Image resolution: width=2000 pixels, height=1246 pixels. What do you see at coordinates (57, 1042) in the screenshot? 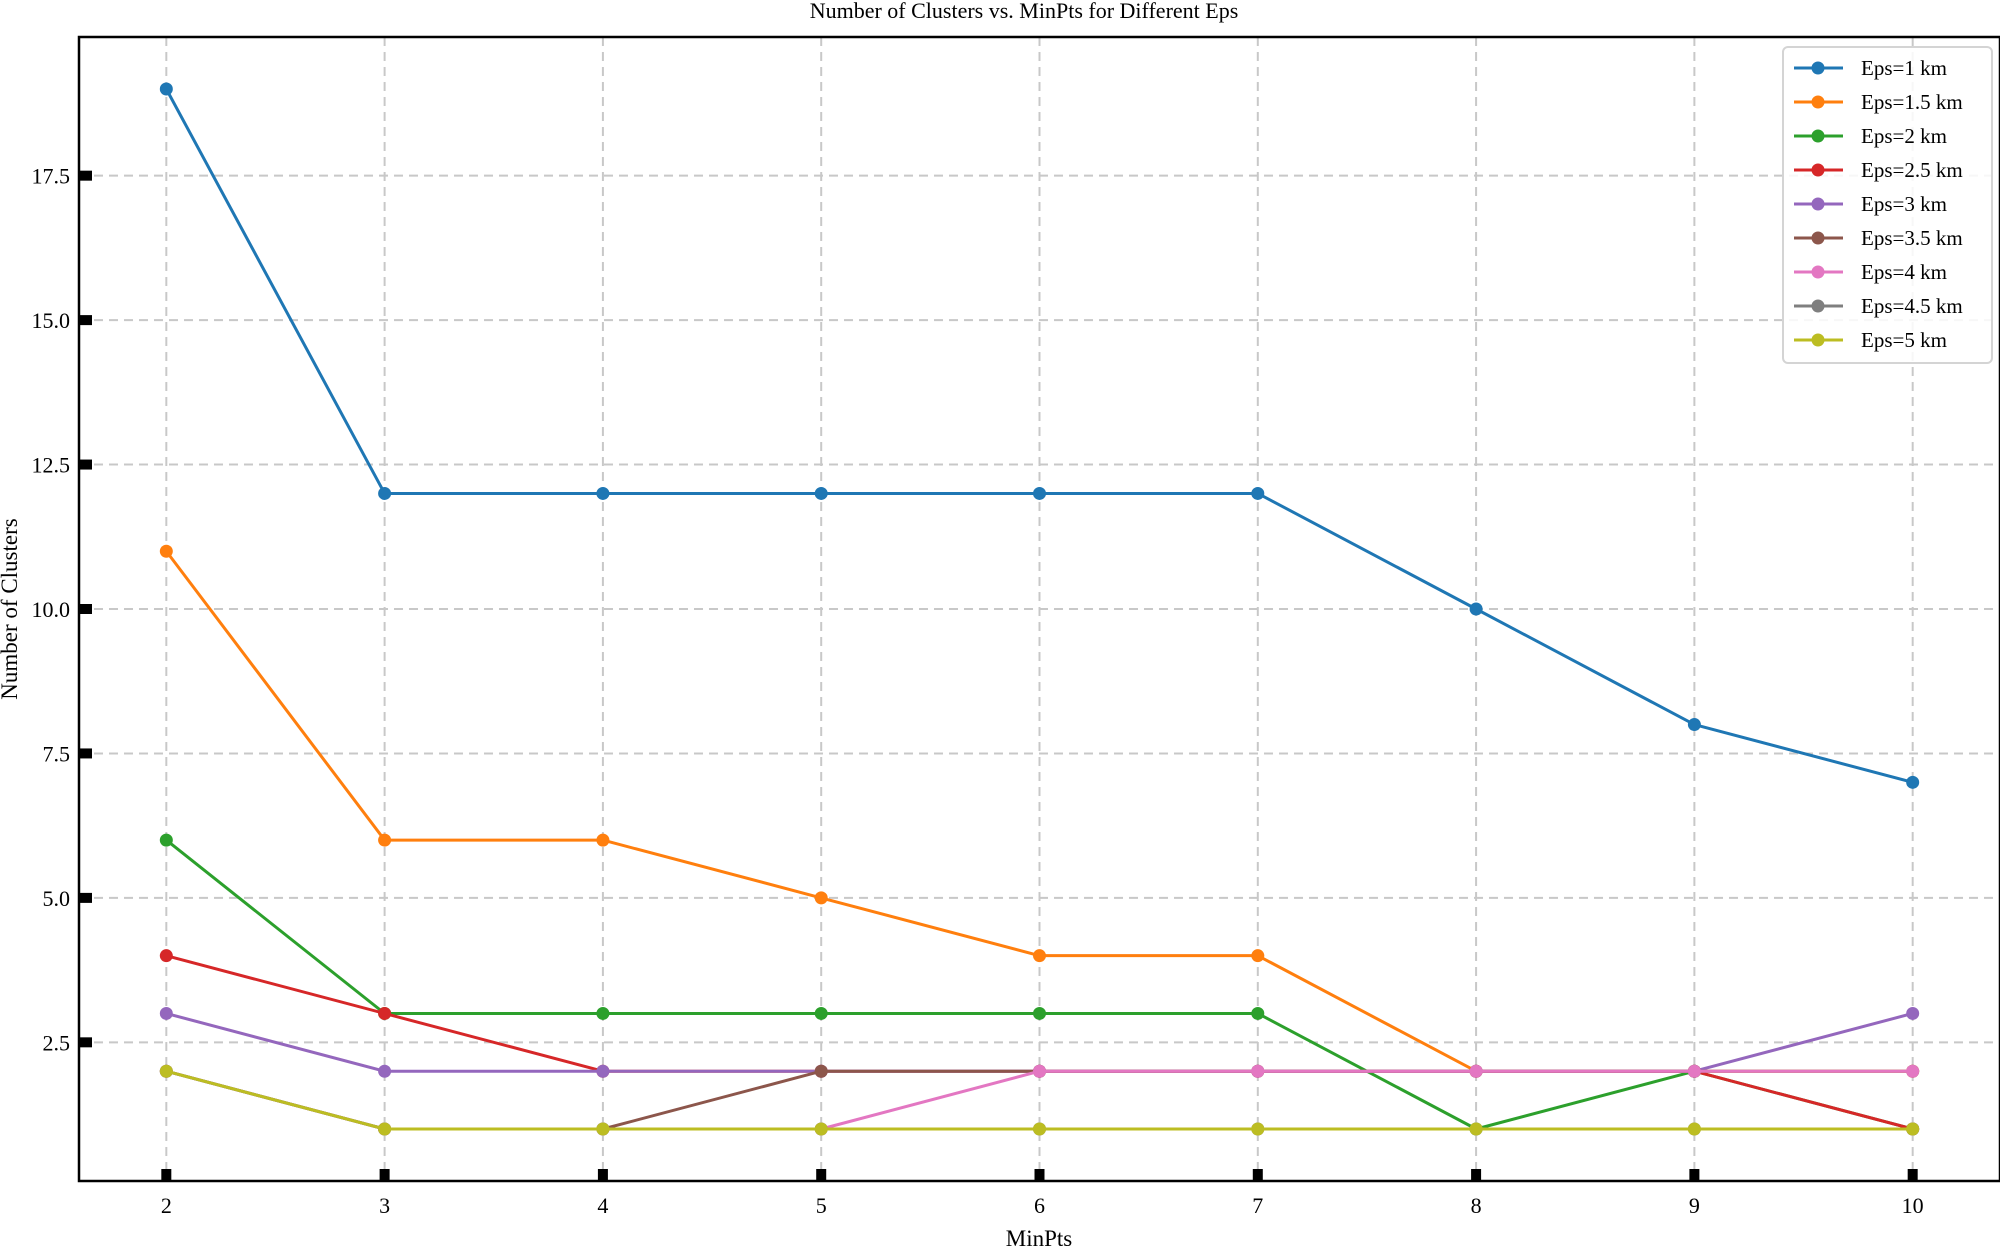
I see `y-tick-label: 2.5` at bounding box center [57, 1042].